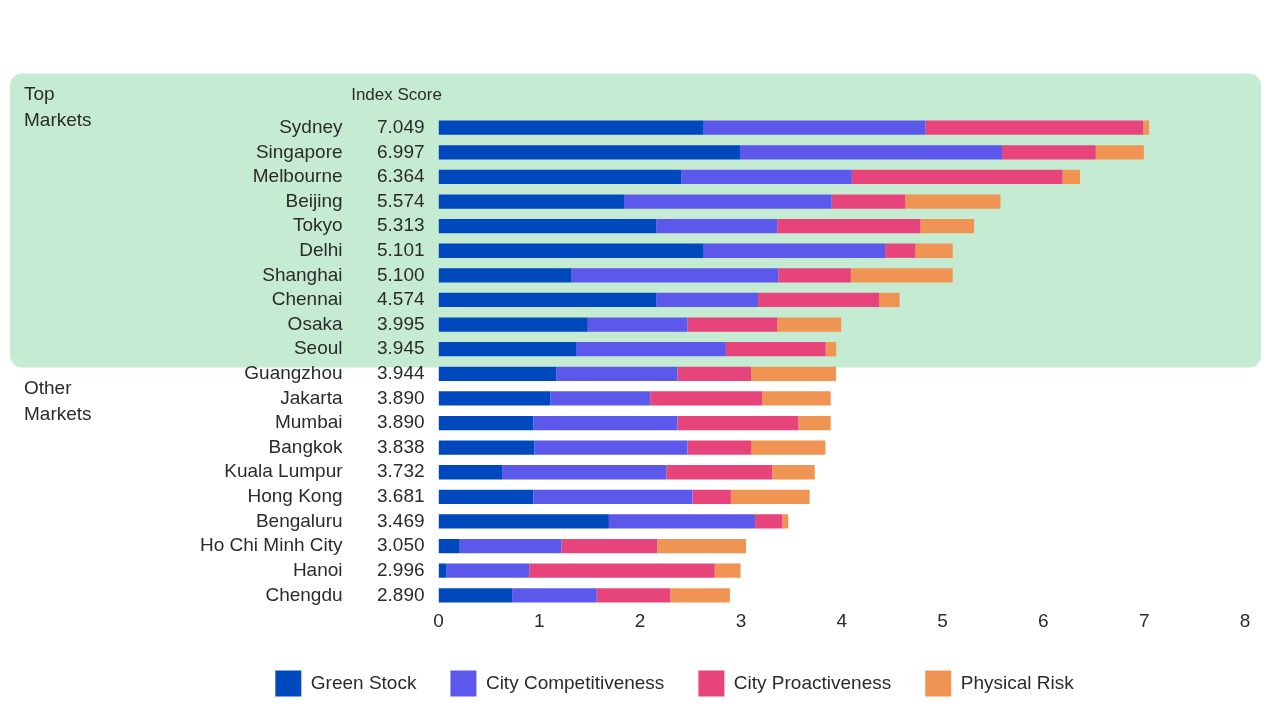  What do you see at coordinates (299, 520) in the screenshot?
I see `y-tick-label: Bengaluru` at bounding box center [299, 520].